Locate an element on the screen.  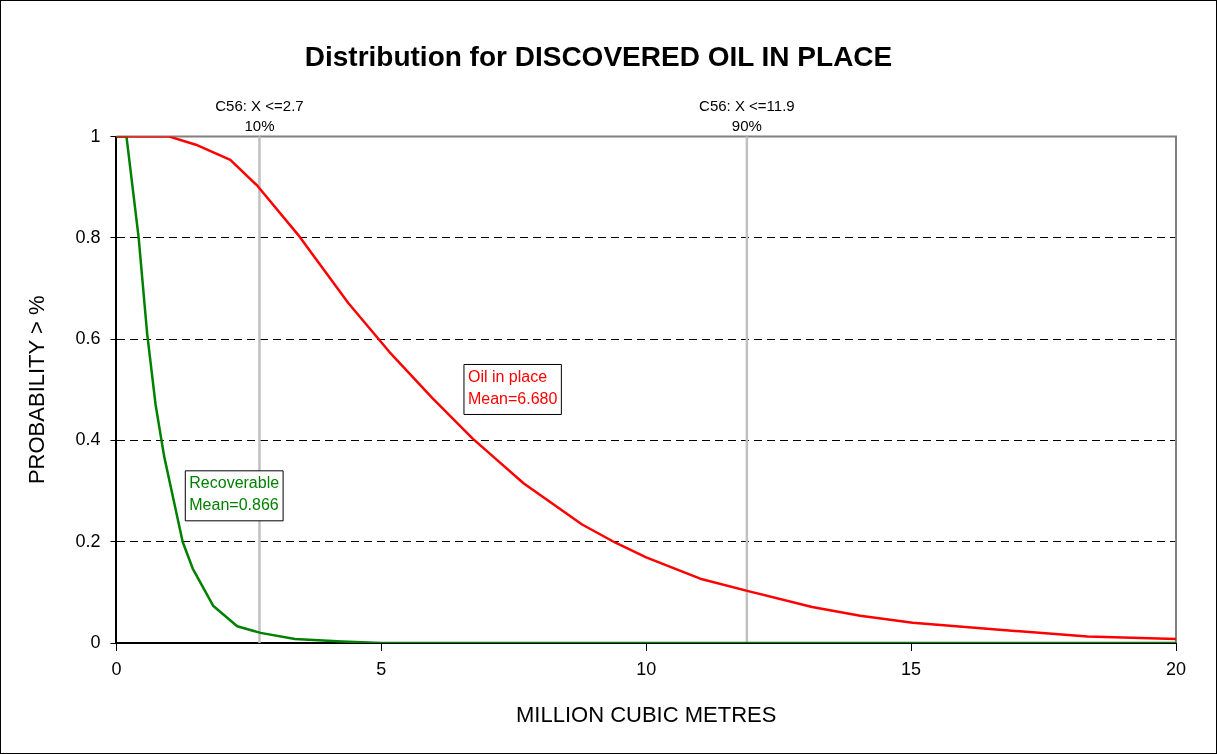
ref-line-label: C56: X <=2.7 10% is located at coordinates (259, 116).